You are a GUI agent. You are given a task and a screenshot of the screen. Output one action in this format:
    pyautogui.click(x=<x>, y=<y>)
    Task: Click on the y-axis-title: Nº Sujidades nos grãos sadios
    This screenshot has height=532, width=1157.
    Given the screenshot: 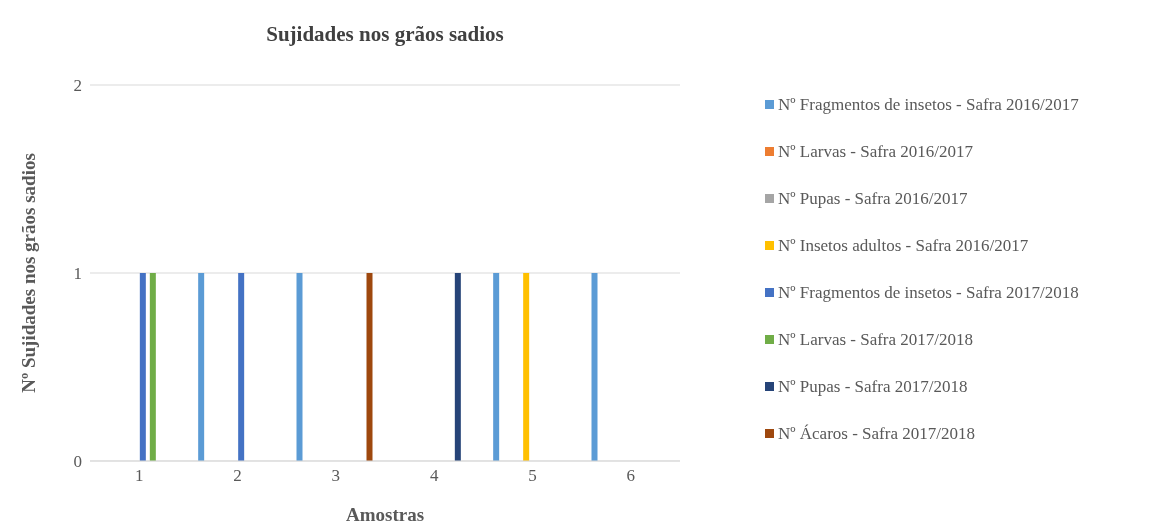 What is the action you would take?
    pyautogui.click(x=28, y=273)
    